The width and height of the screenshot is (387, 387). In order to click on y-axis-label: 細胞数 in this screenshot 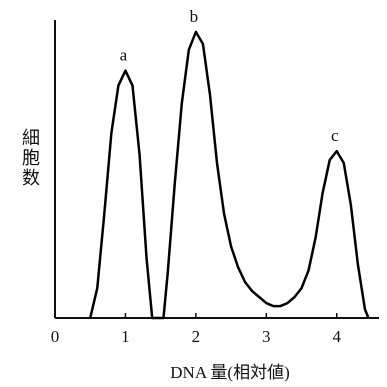, I will do `click(29, 158)`.